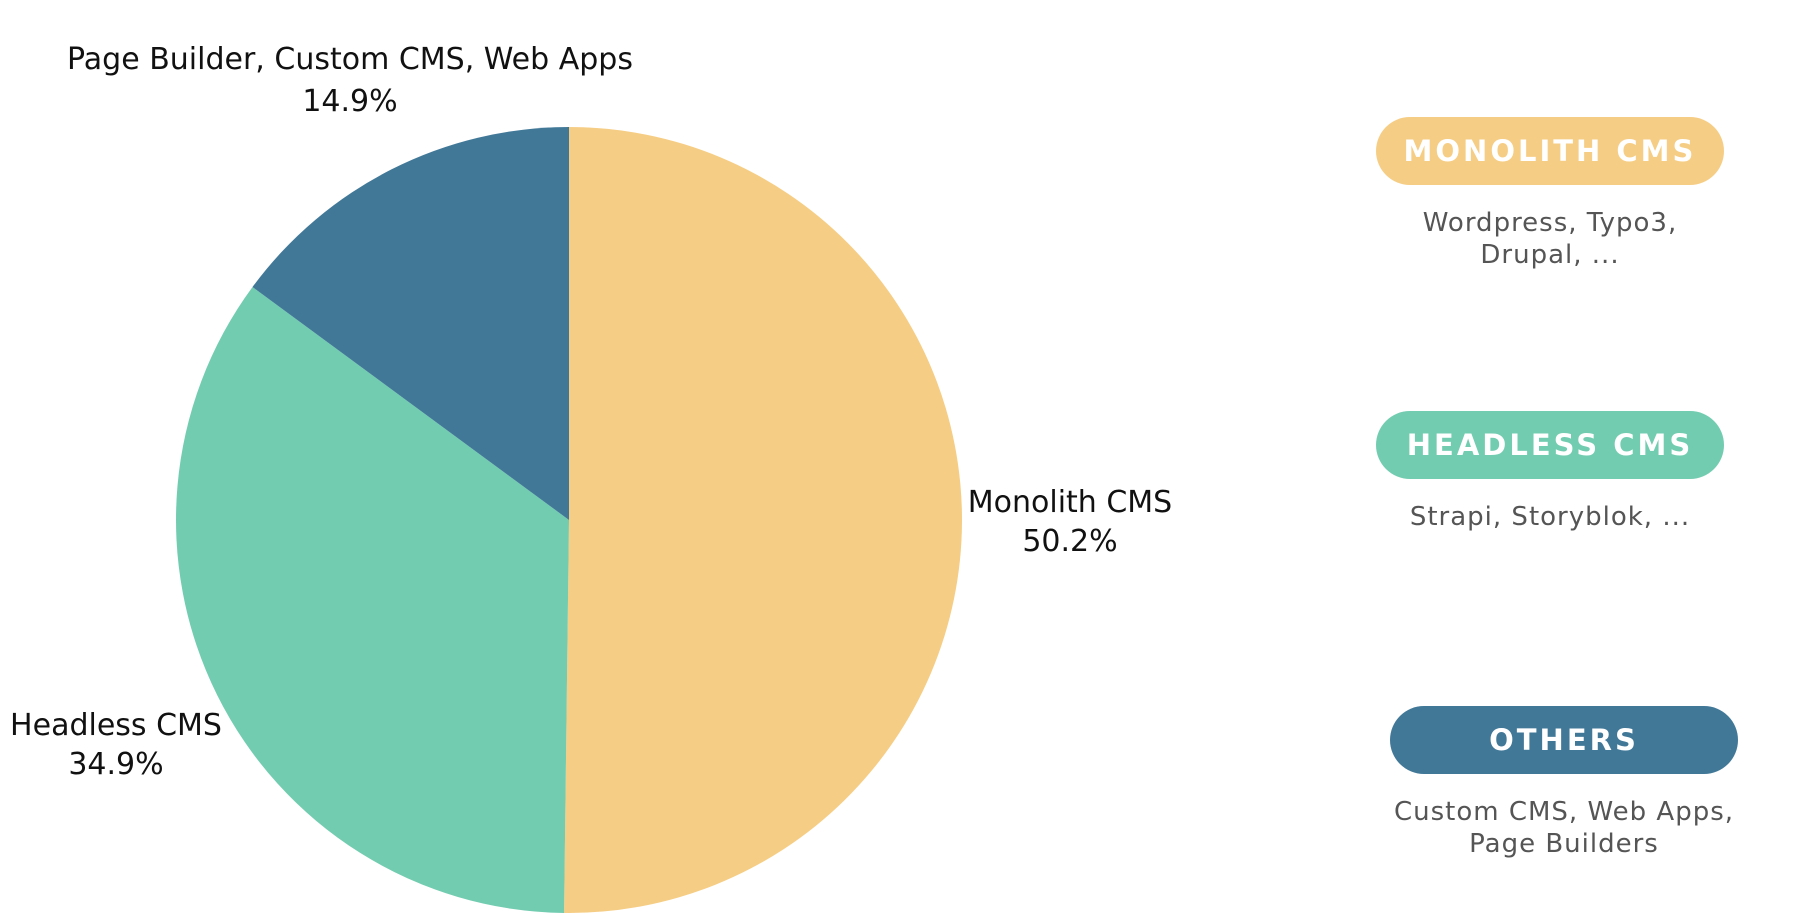 The height and width of the screenshot is (914, 1814). What do you see at coordinates (1564, 844) in the screenshot?
I see `legend-description-line: Page Builders` at bounding box center [1564, 844].